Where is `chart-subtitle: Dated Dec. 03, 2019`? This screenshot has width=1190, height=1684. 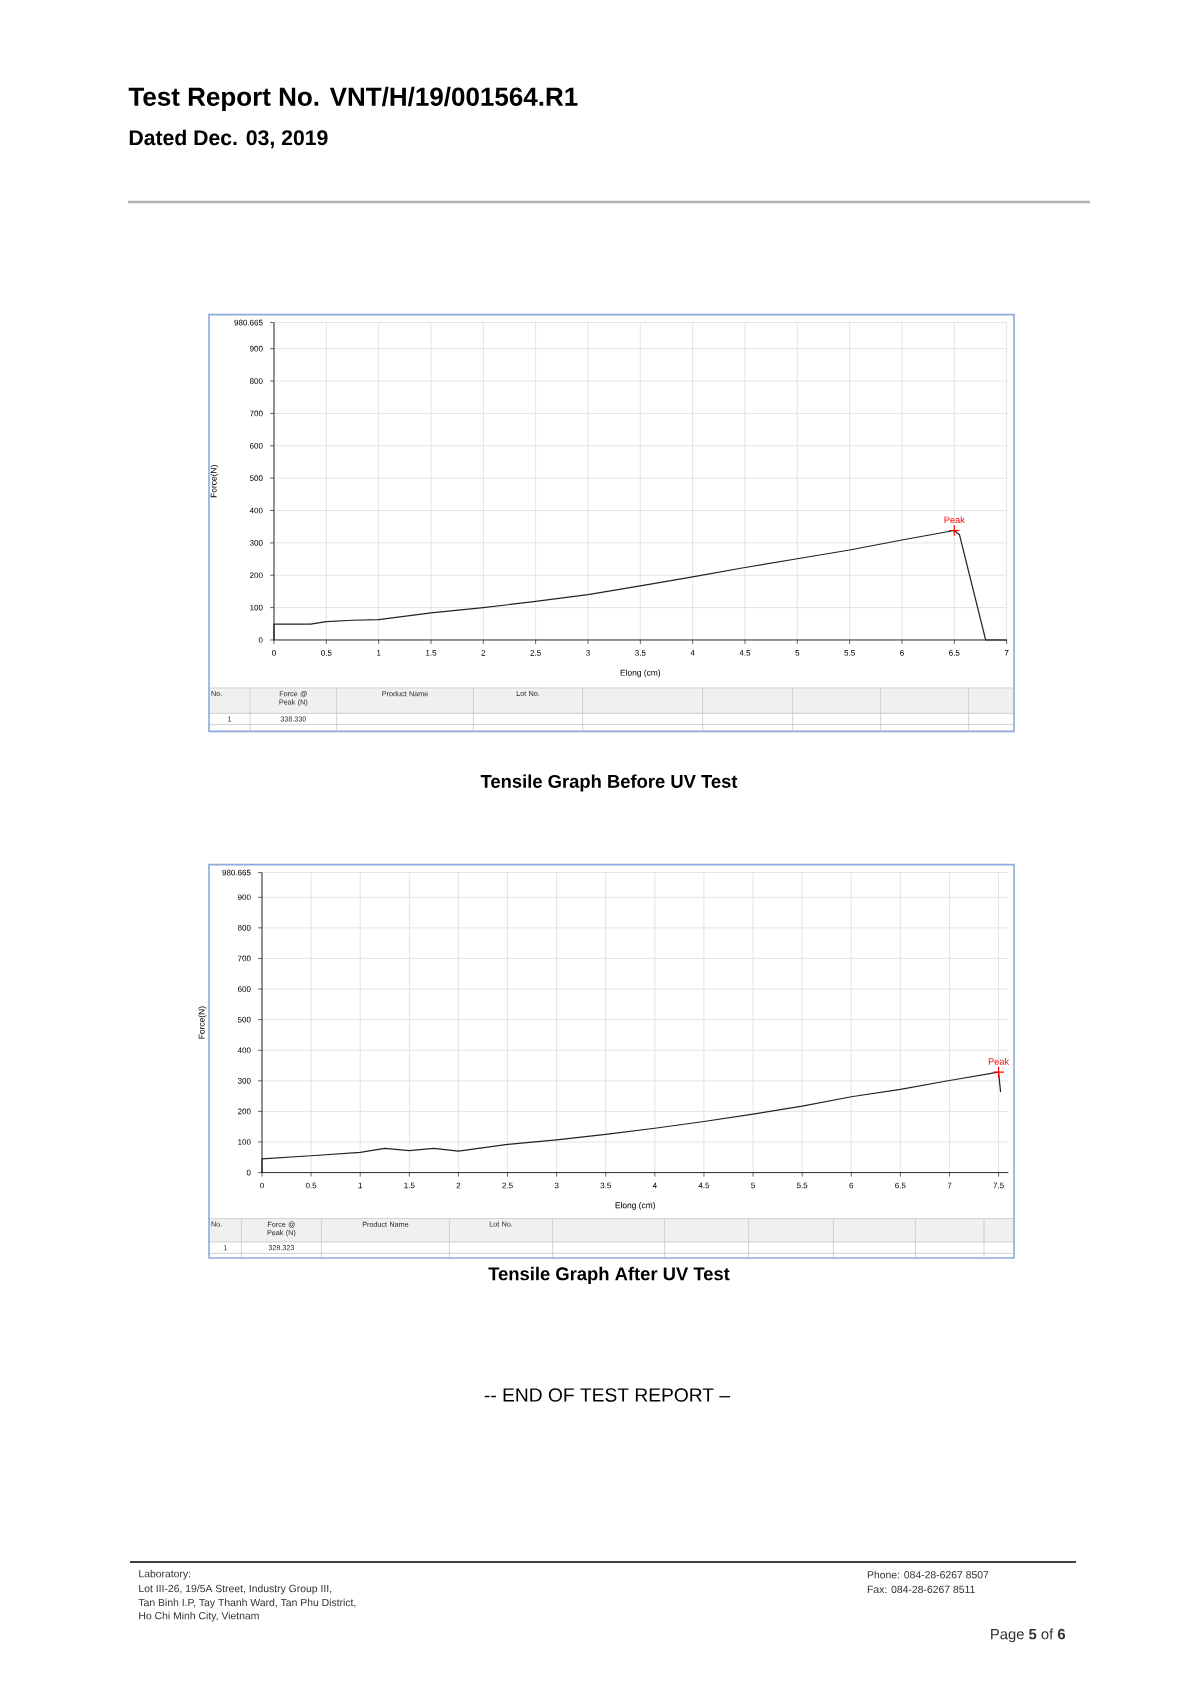 chart-subtitle: Dated Dec. 03, 2019 is located at coordinates (228, 139).